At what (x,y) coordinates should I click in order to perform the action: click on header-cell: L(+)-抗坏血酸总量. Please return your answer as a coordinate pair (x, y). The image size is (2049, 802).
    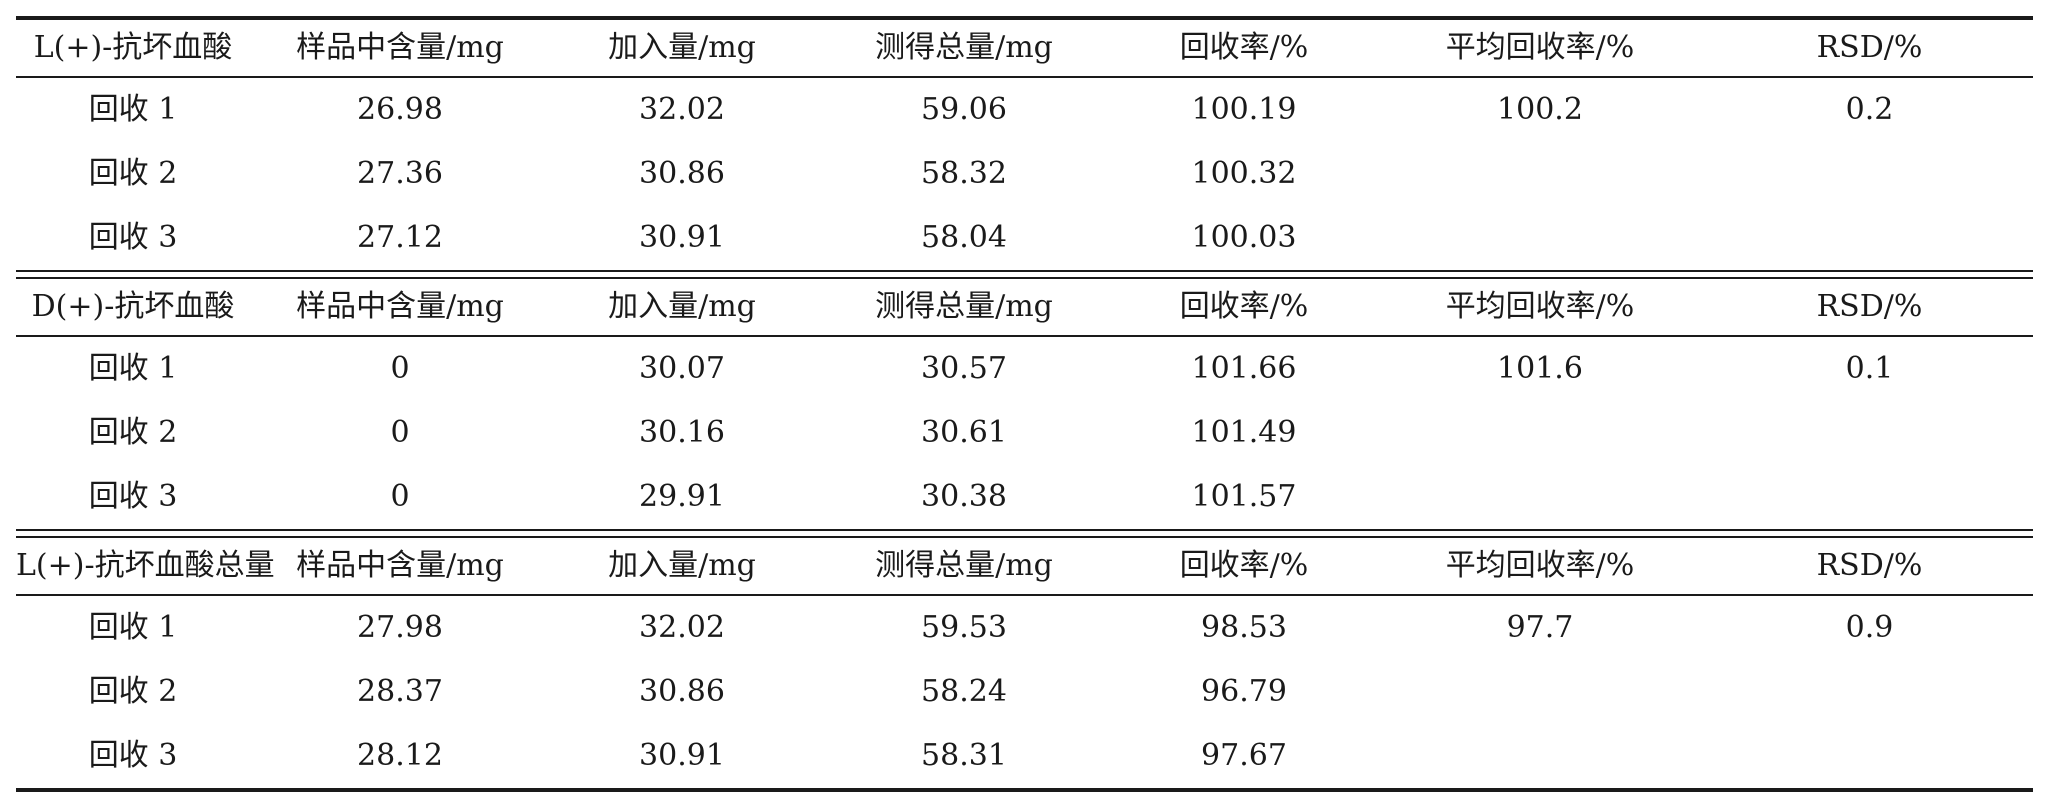
    Looking at the image, I should click on (145, 565).